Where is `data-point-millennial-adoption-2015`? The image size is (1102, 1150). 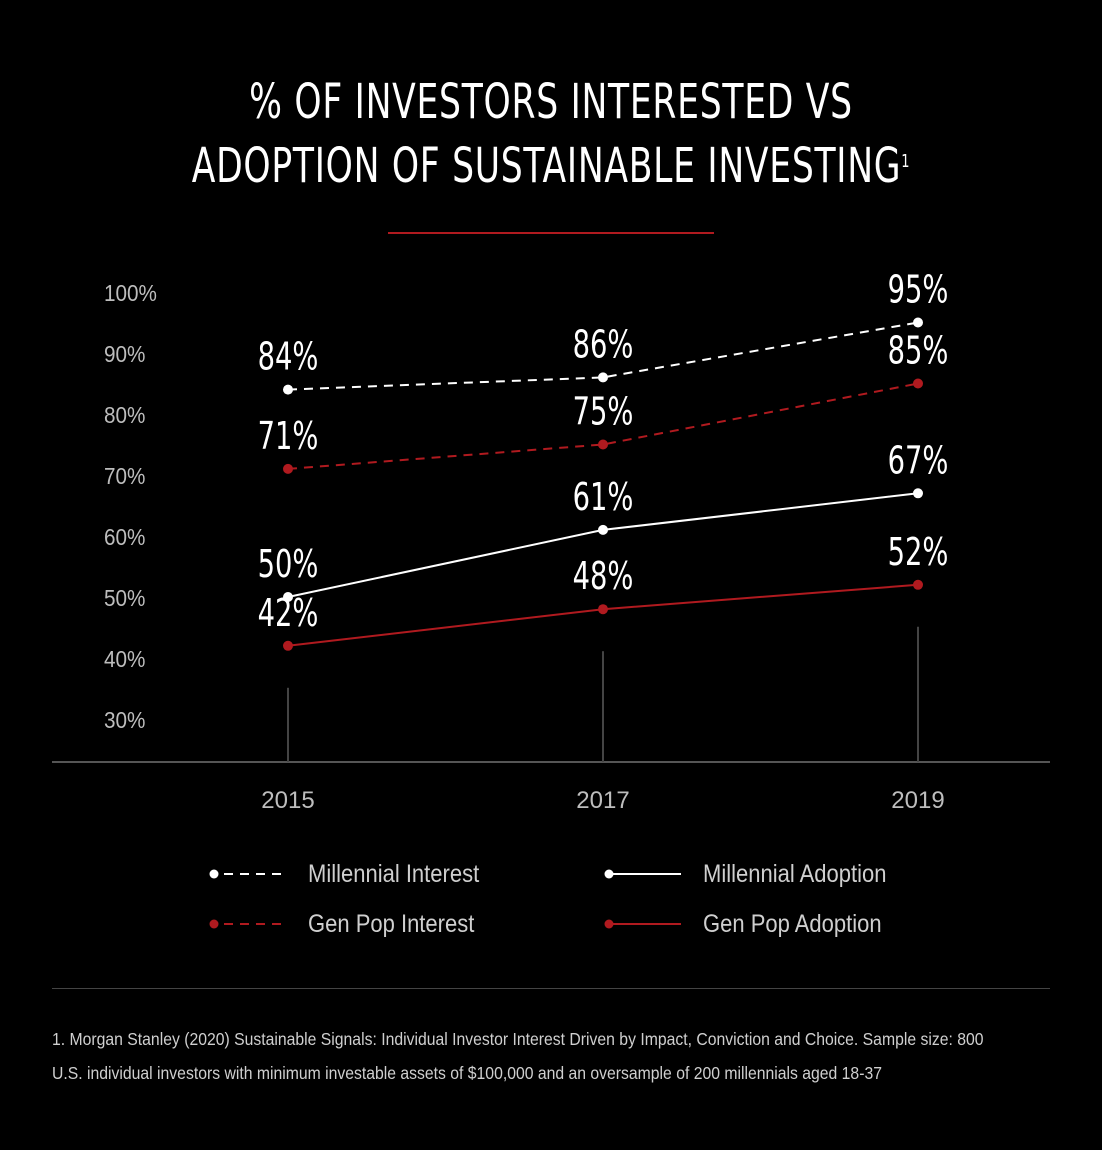
data-point-millennial-adoption-2015 is located at coordinates (288, 597).